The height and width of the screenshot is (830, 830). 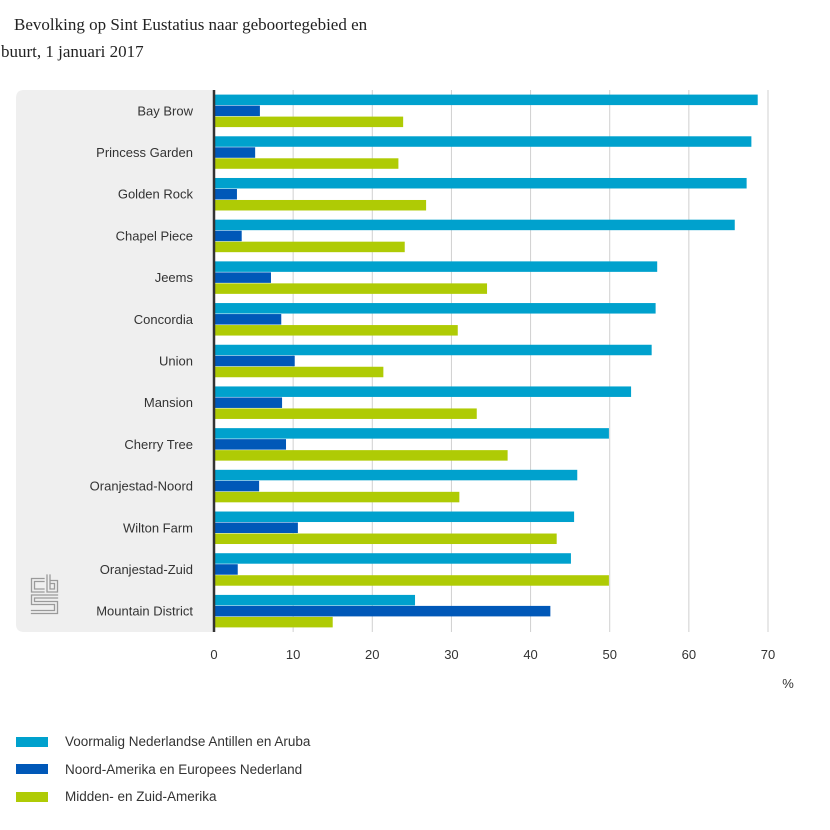 I want to click on x-tick-label-10: 10, so click(x=293, y=654).